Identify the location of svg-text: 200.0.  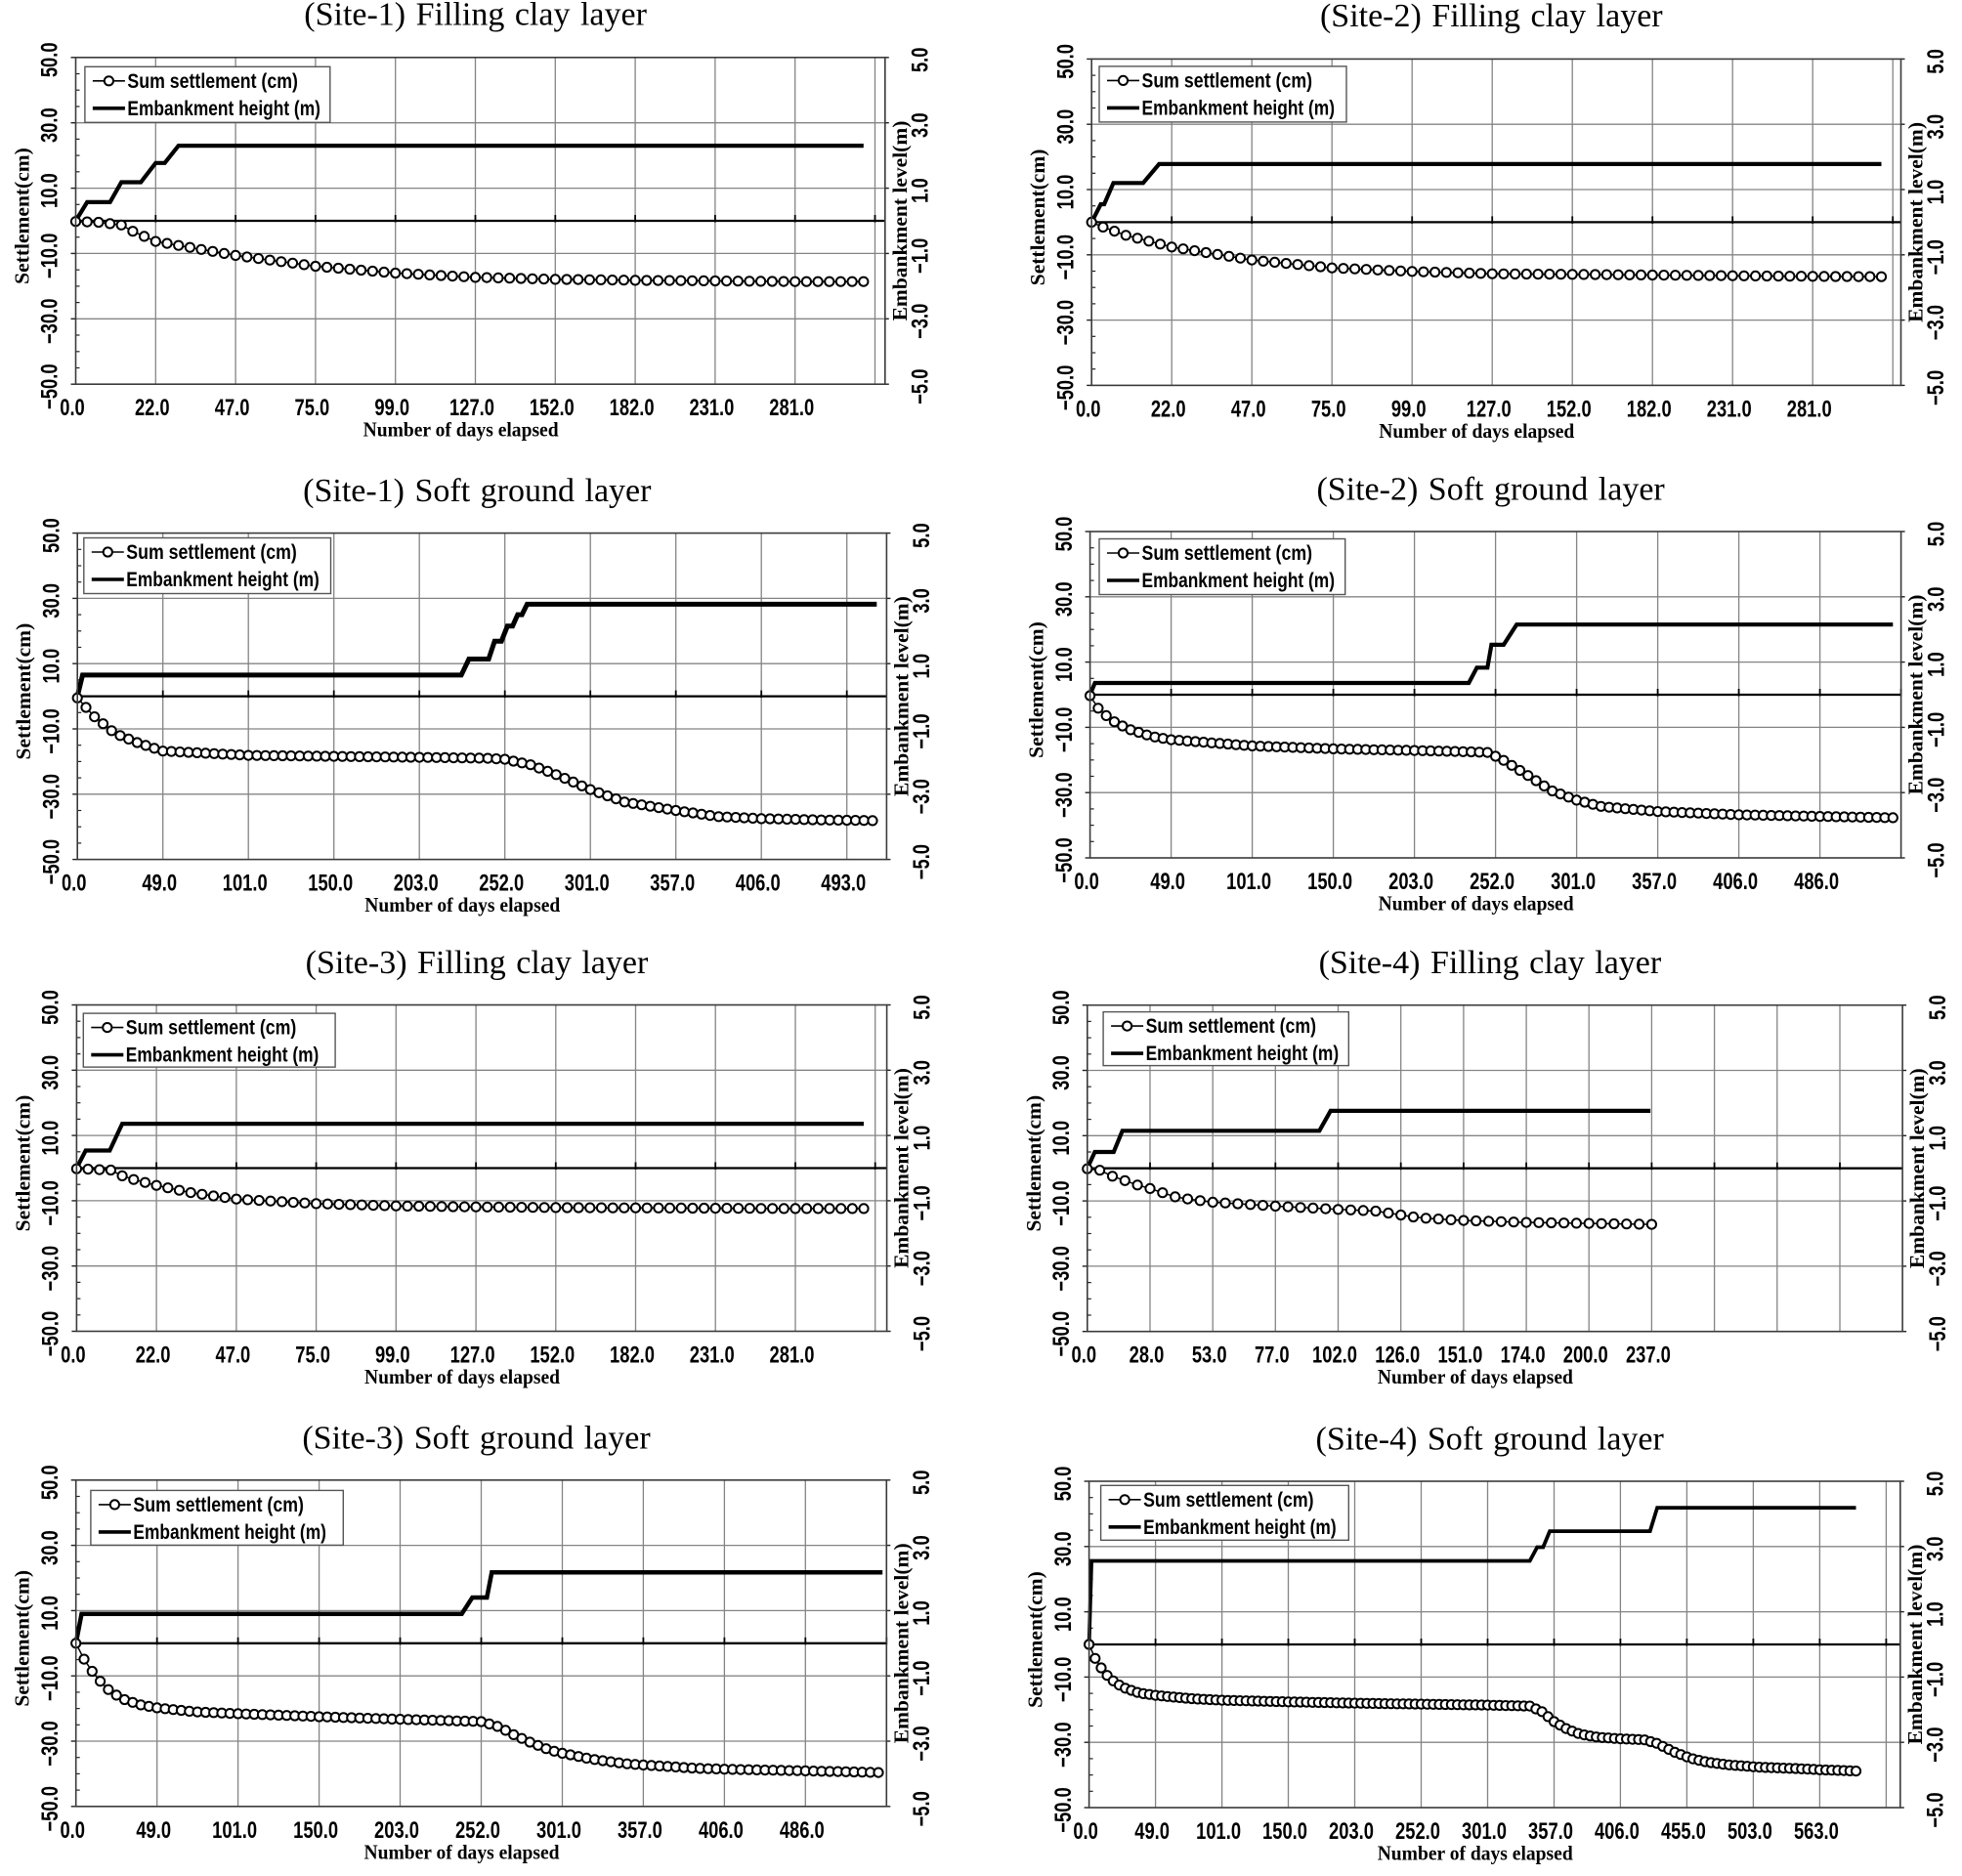
(1586, 1356).